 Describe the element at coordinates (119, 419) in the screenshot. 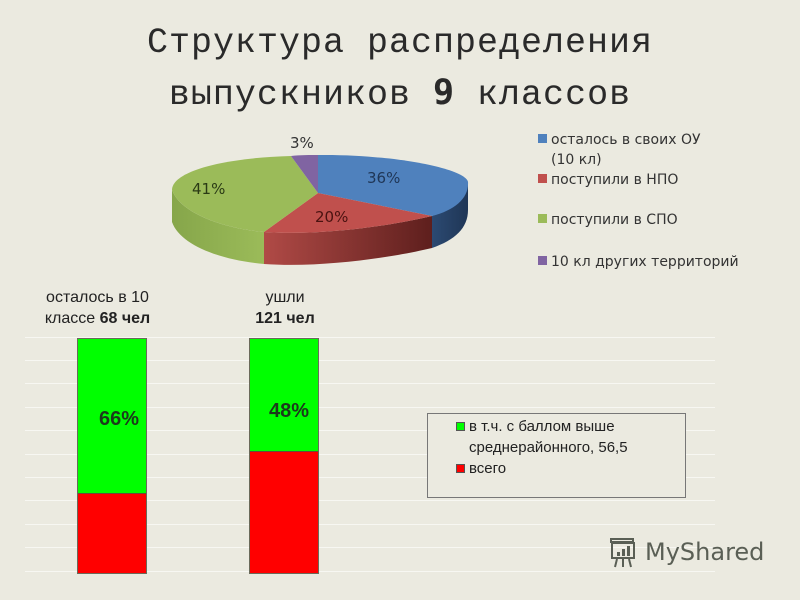

I see `bar-label-stayed: 66%` at that location.